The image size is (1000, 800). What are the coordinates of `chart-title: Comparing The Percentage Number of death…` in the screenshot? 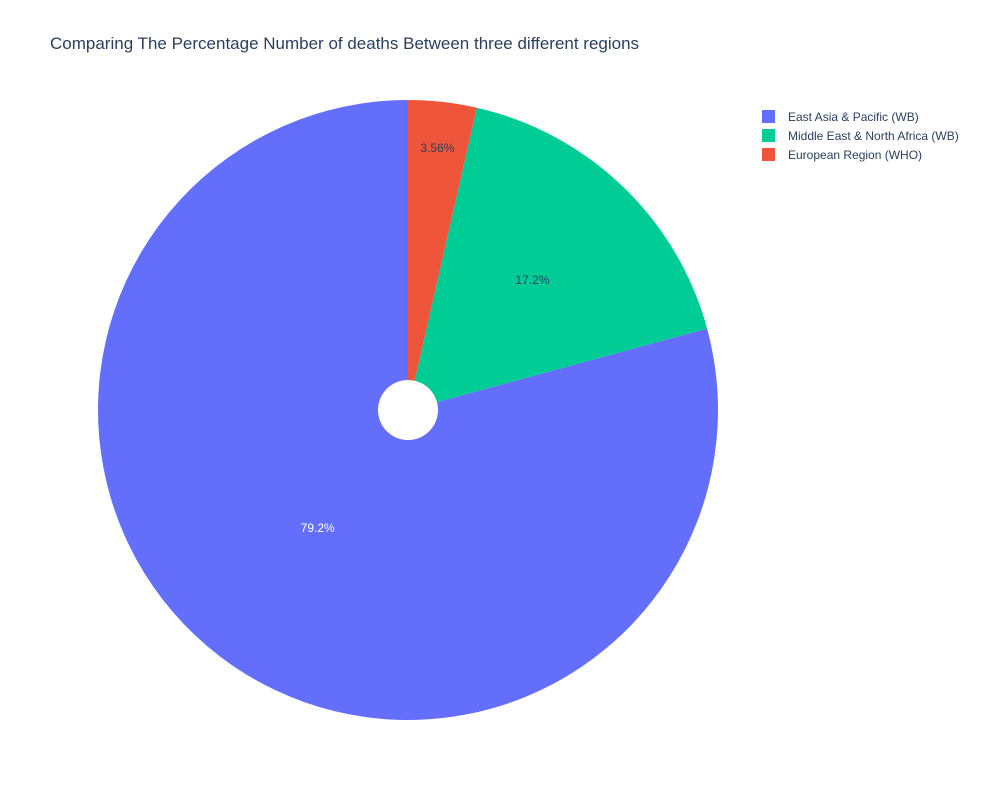 It's located at (345, 43).